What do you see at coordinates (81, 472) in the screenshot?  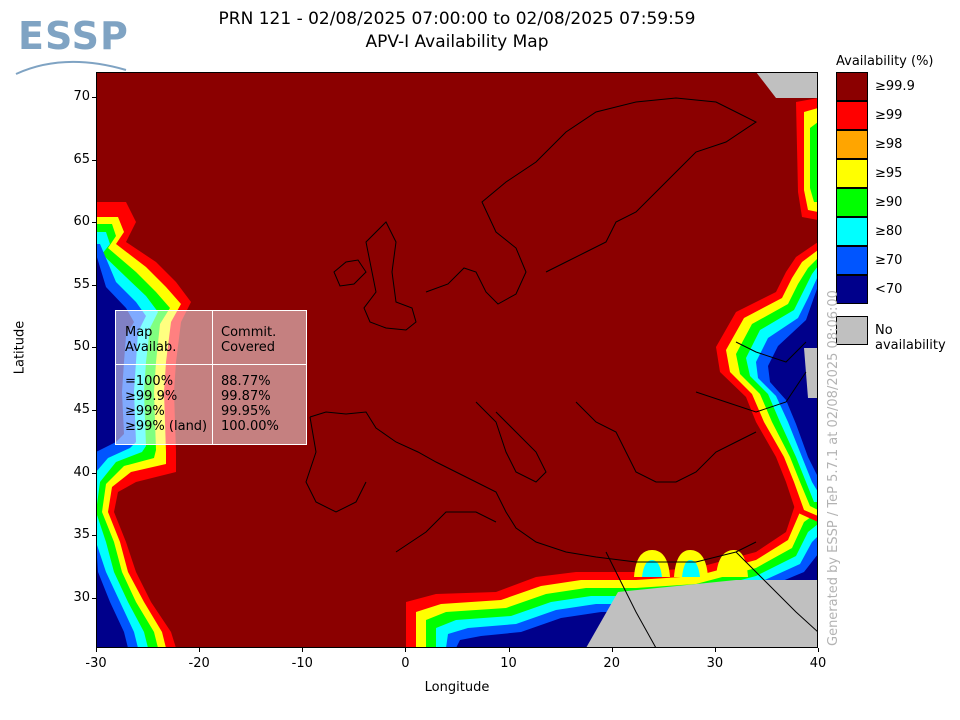 I see `y-tick-label: 40` at bounding box center [81, 472].